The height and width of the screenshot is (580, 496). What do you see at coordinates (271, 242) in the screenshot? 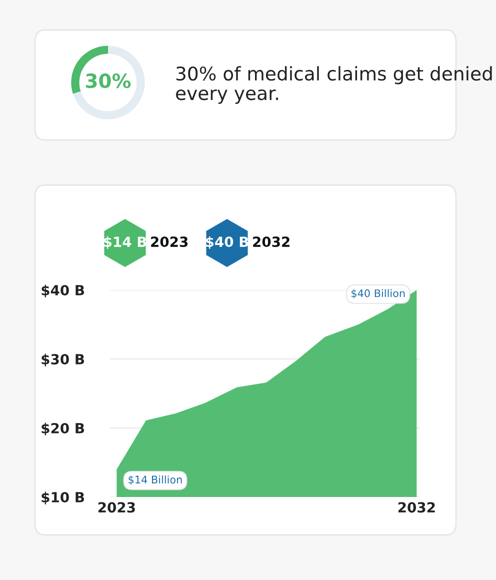
I see `text: 2032` at bounding box center [271, 242].